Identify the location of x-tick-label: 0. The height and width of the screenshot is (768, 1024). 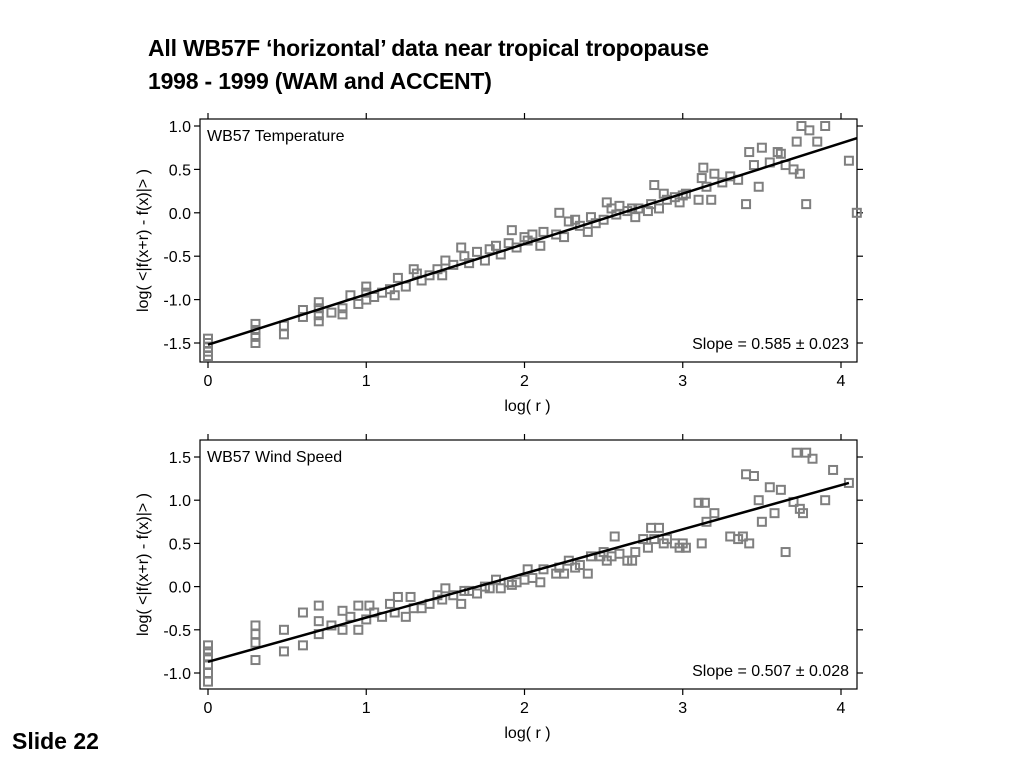
(208, 381).